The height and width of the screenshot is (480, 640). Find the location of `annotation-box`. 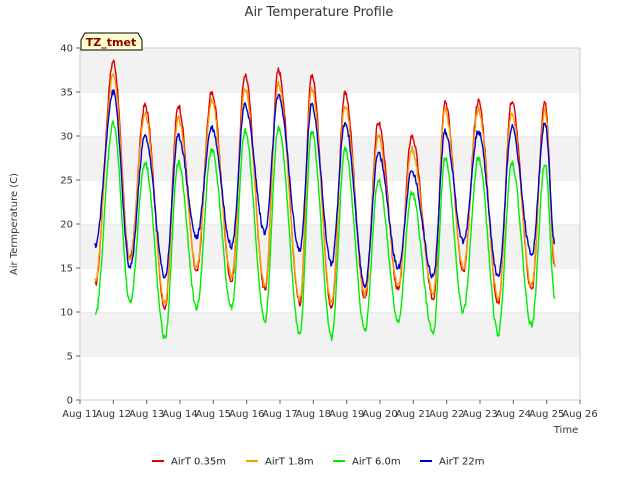

annotation-box is located at coordinates (111, 41).